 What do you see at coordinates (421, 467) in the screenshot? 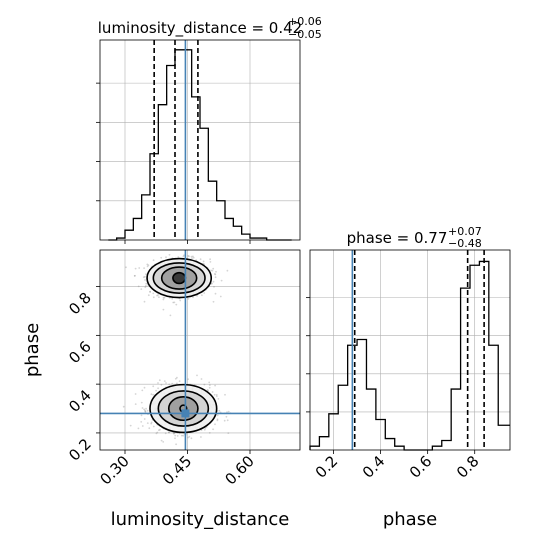
I see `ph-xtick-label-2: 0.6` at bounding box center [421, 467].